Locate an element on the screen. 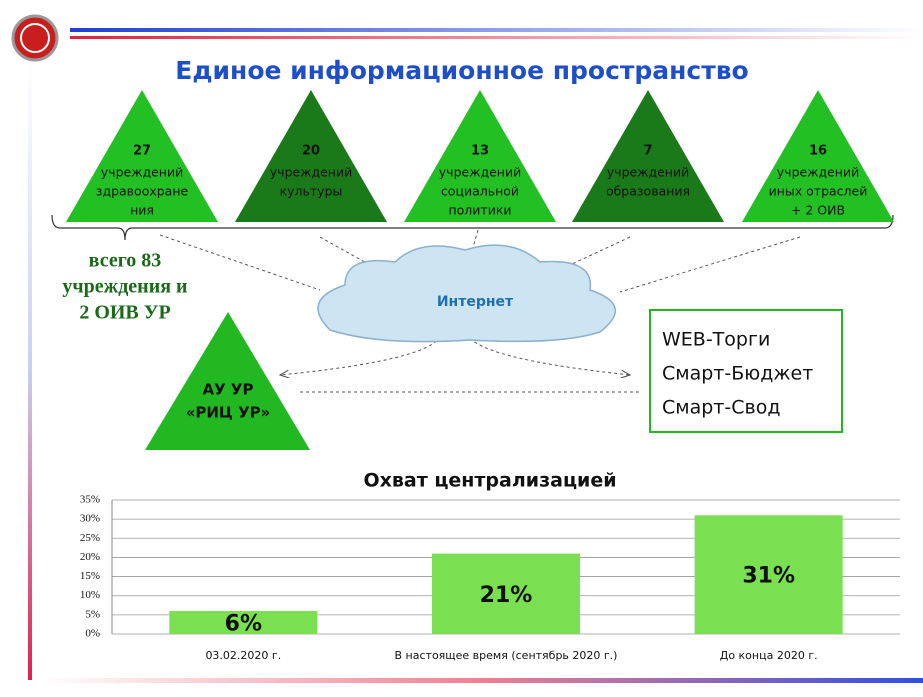  y-tick-label: 35% is located at coordinates (90, 500).